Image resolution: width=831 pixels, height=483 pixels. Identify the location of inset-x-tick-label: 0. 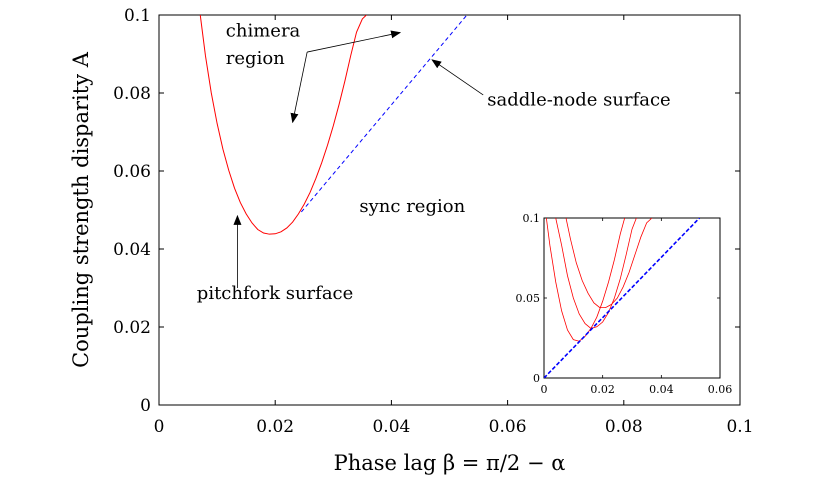
(544, 389).